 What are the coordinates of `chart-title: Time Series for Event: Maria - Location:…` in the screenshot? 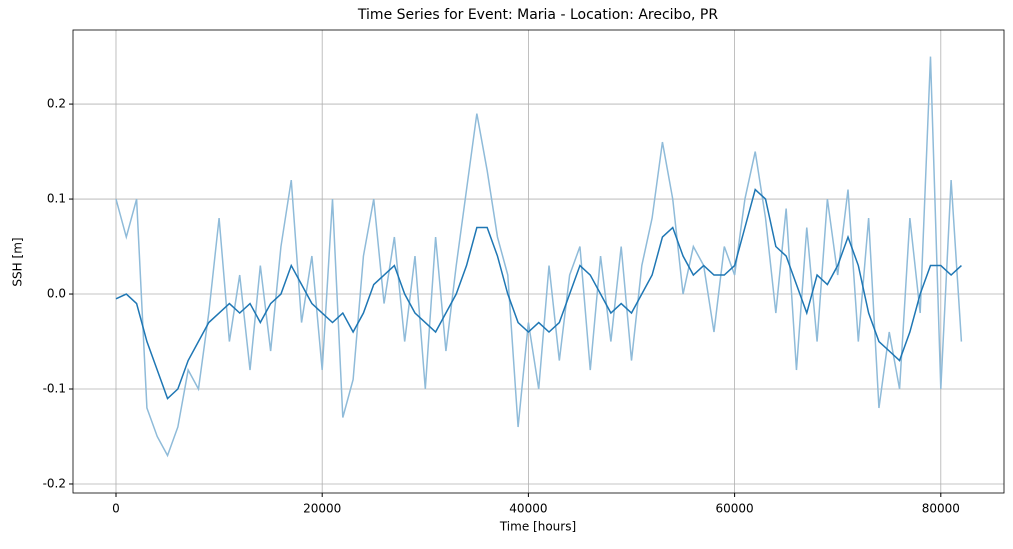 It's located at (537, 15).